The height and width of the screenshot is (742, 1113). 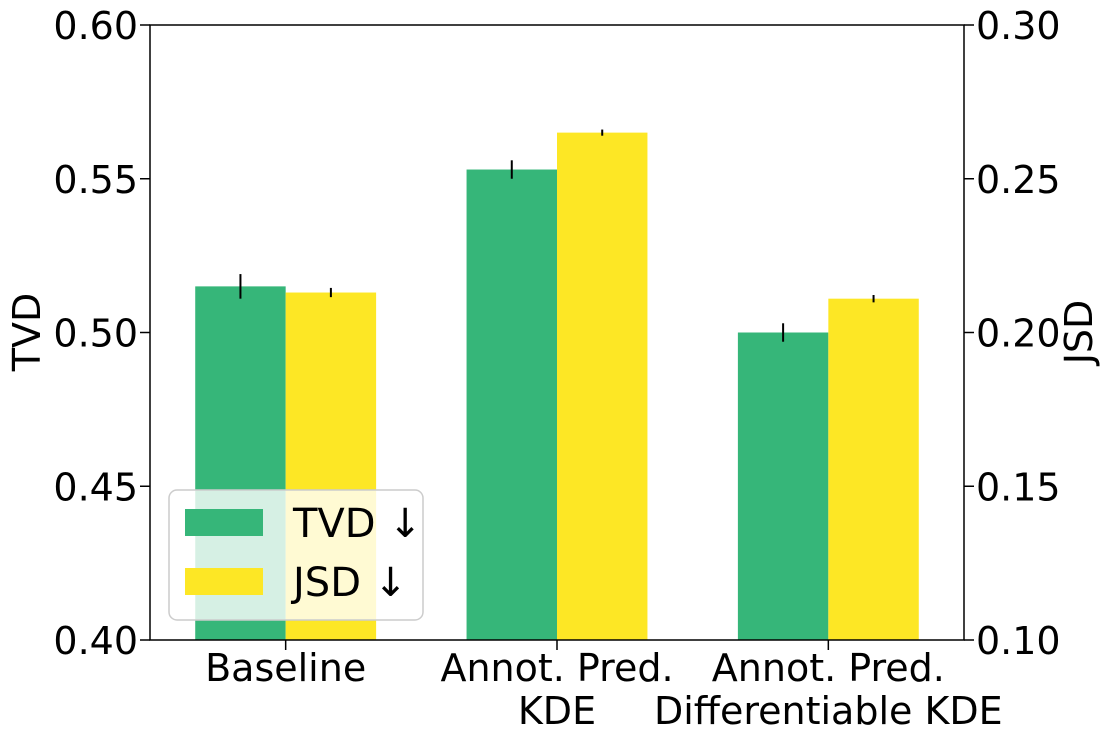 I want to click on right-y-axis: 0.10 0.15 0.20 0.25 0.30, so click(x=1012, y=333).